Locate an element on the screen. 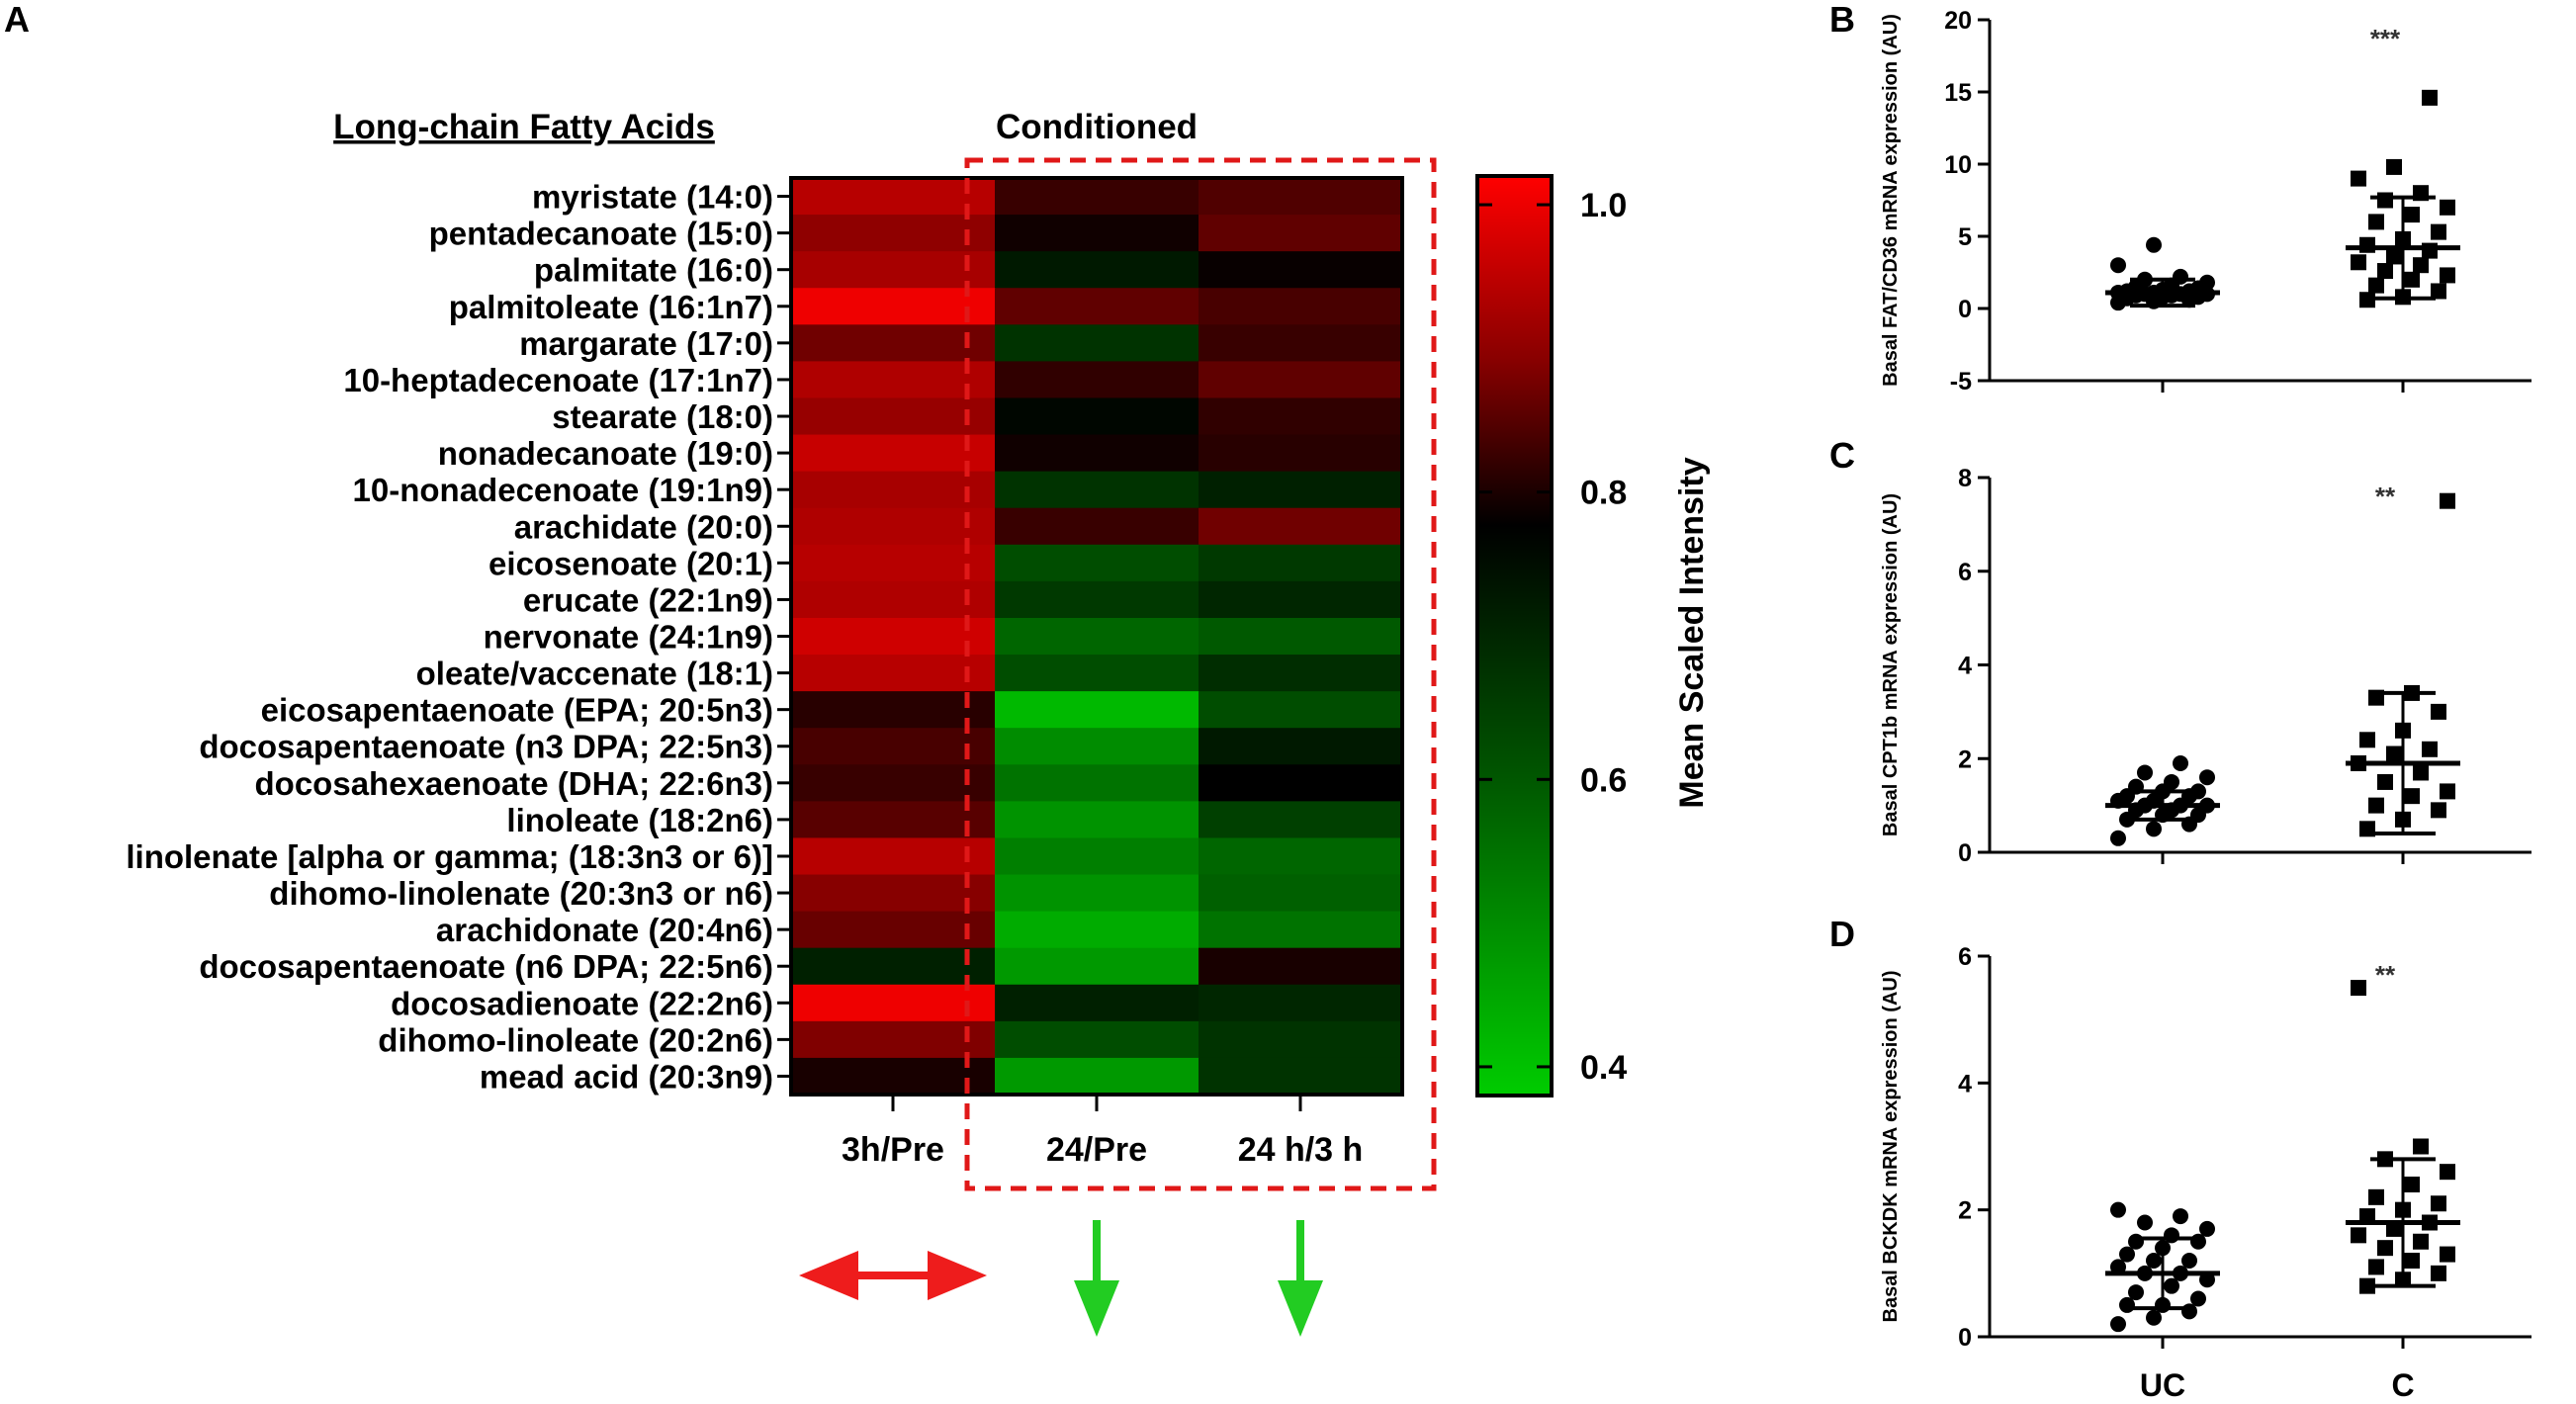 This screenshot has height=1404, width=2576. y-axis-label: Basal CPT1b mRNA expression (AU) is located at coordinates (1891, 664).